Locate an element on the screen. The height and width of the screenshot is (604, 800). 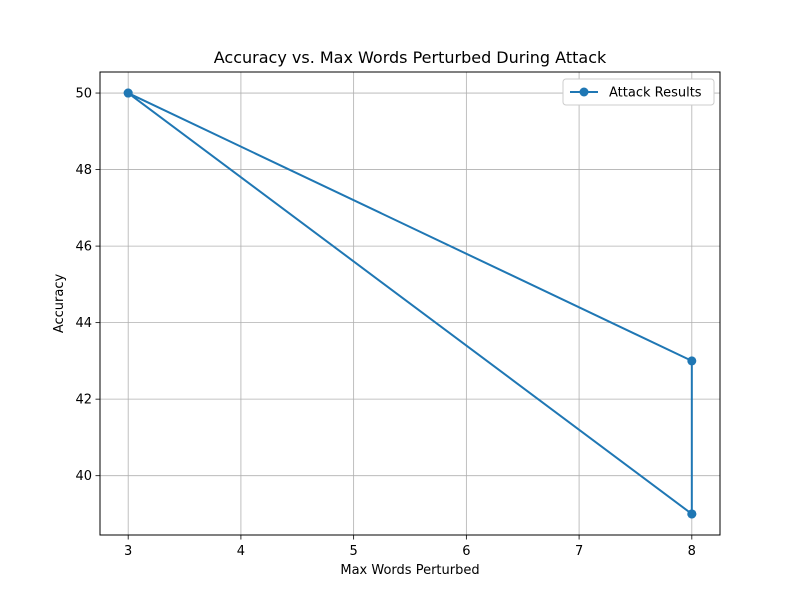
y-tick-label: 50 is located at coordinates (83, 94).